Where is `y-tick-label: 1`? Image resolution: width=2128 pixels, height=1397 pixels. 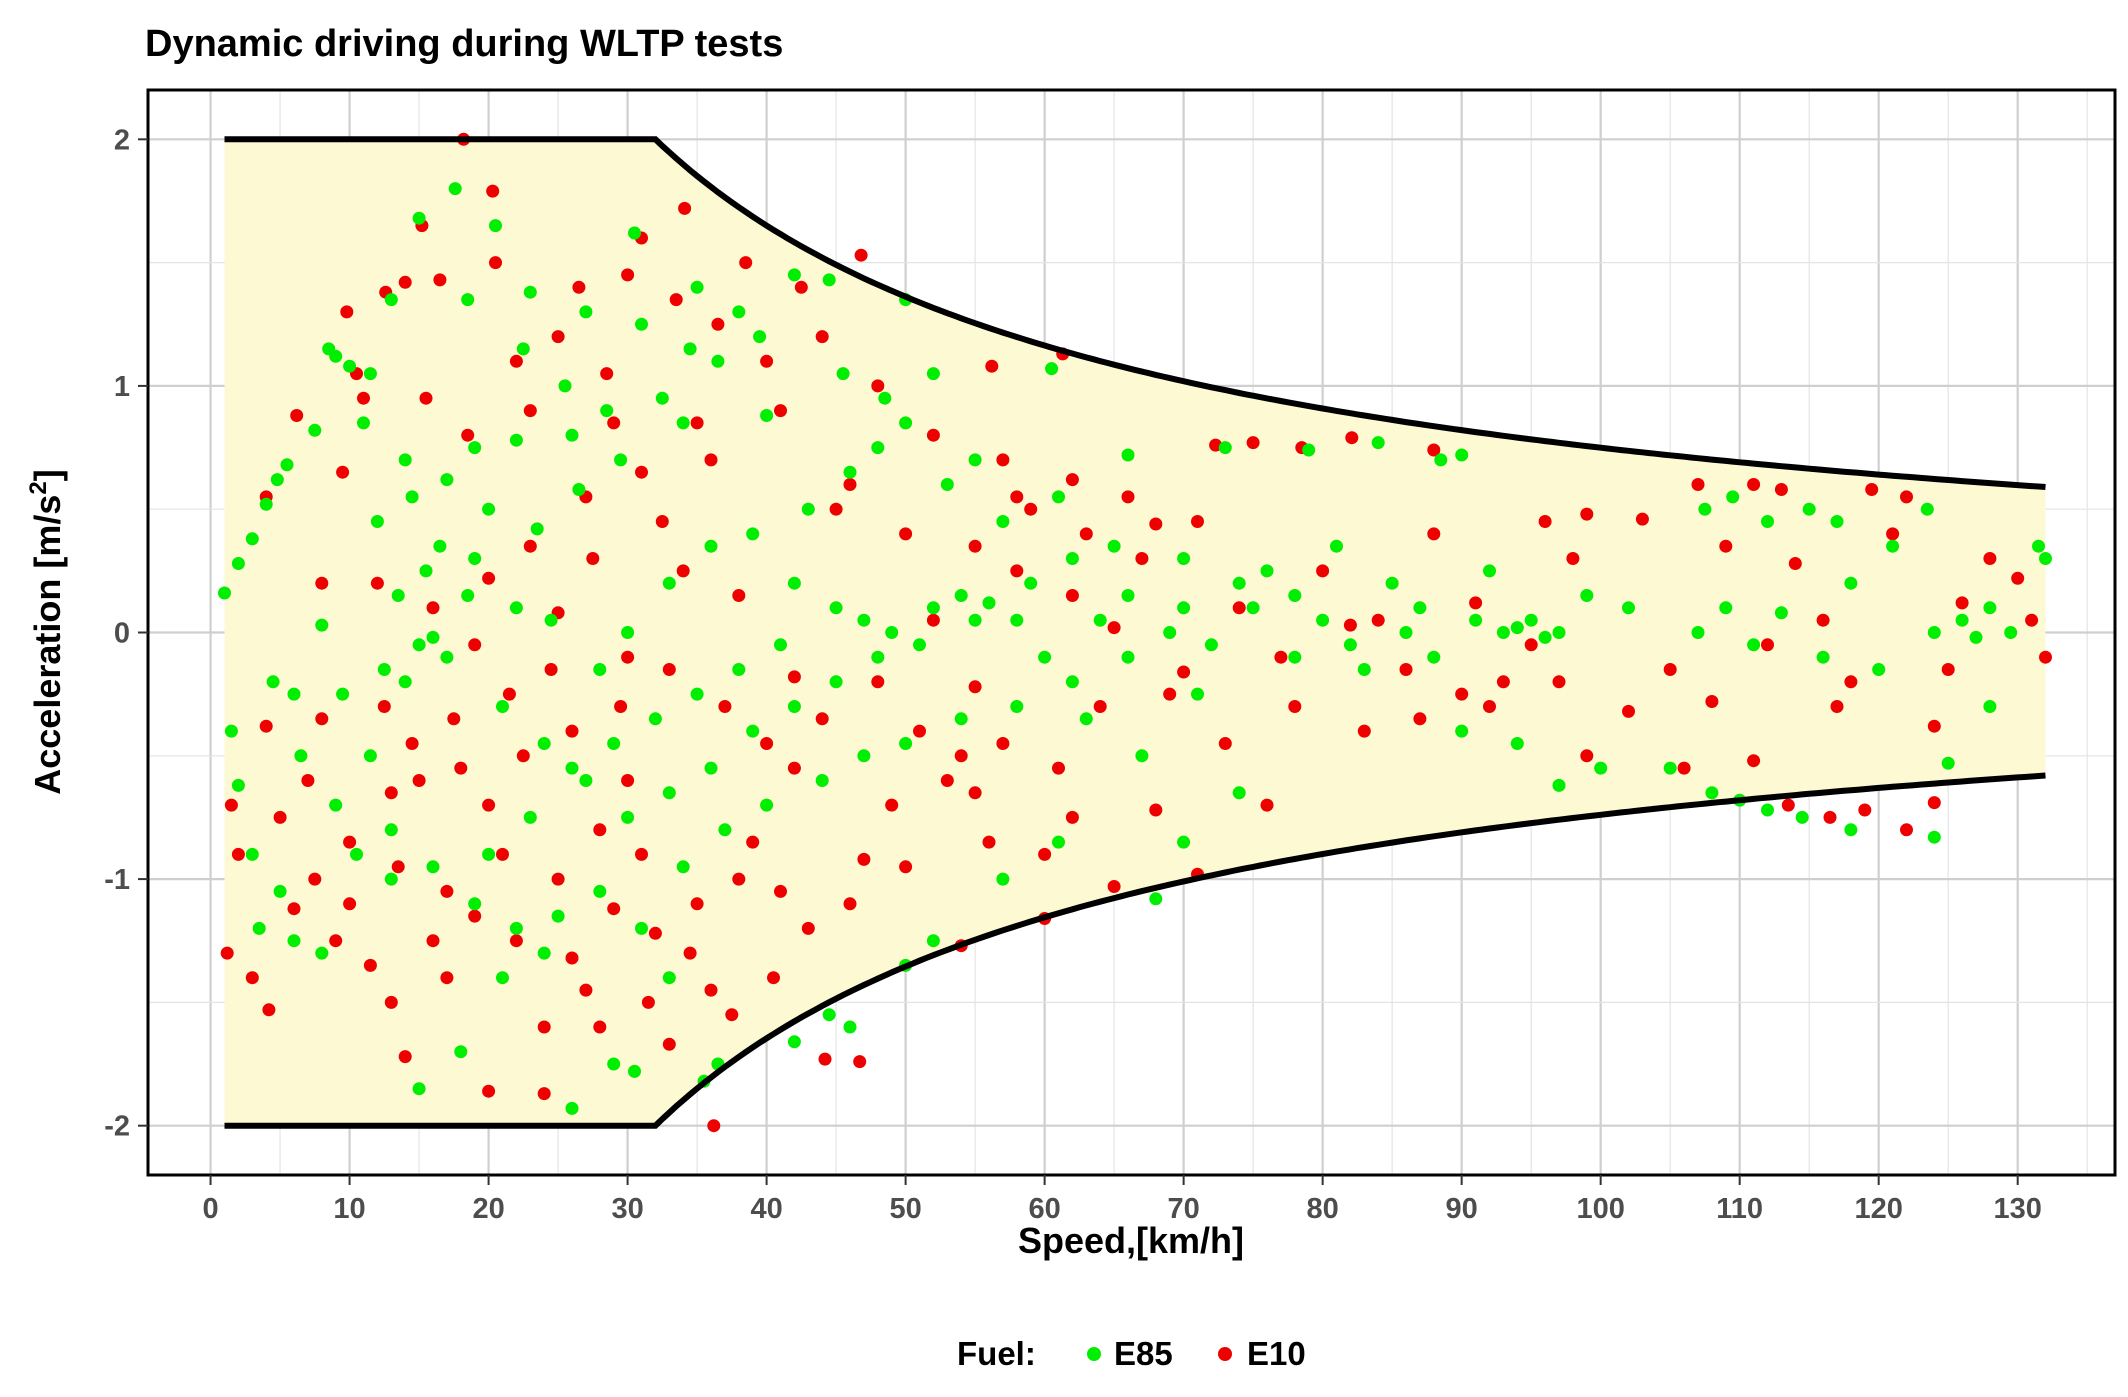
y-tick-label: 1 is located at coordinates (122, 387).